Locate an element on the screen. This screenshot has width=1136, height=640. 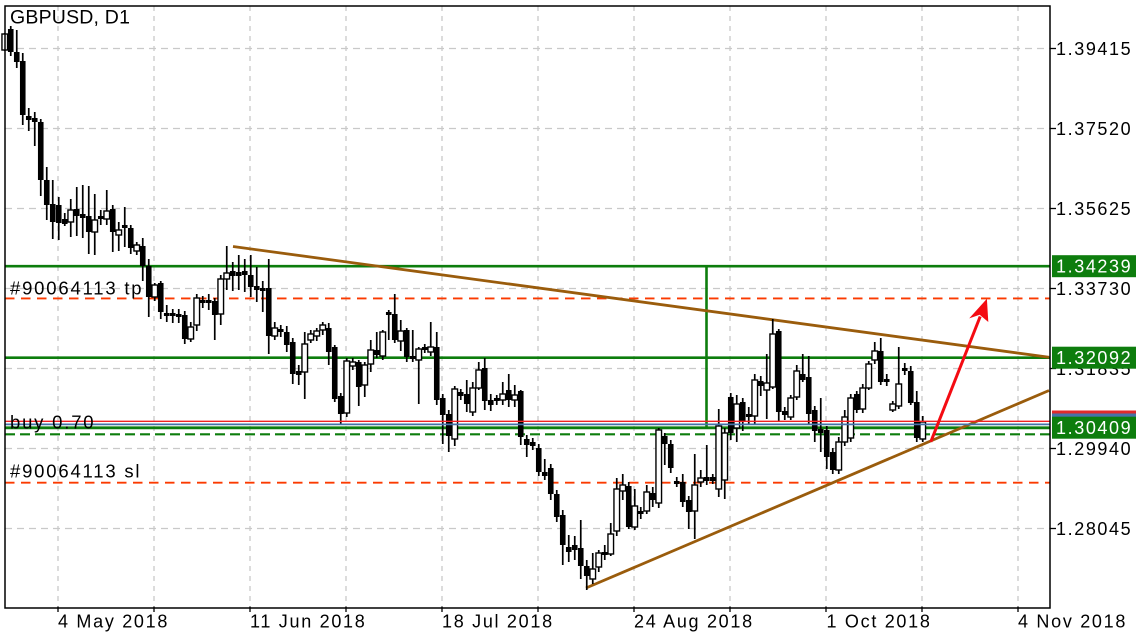
svg-text: #90064113 sl is located at coordinates (75, 471).